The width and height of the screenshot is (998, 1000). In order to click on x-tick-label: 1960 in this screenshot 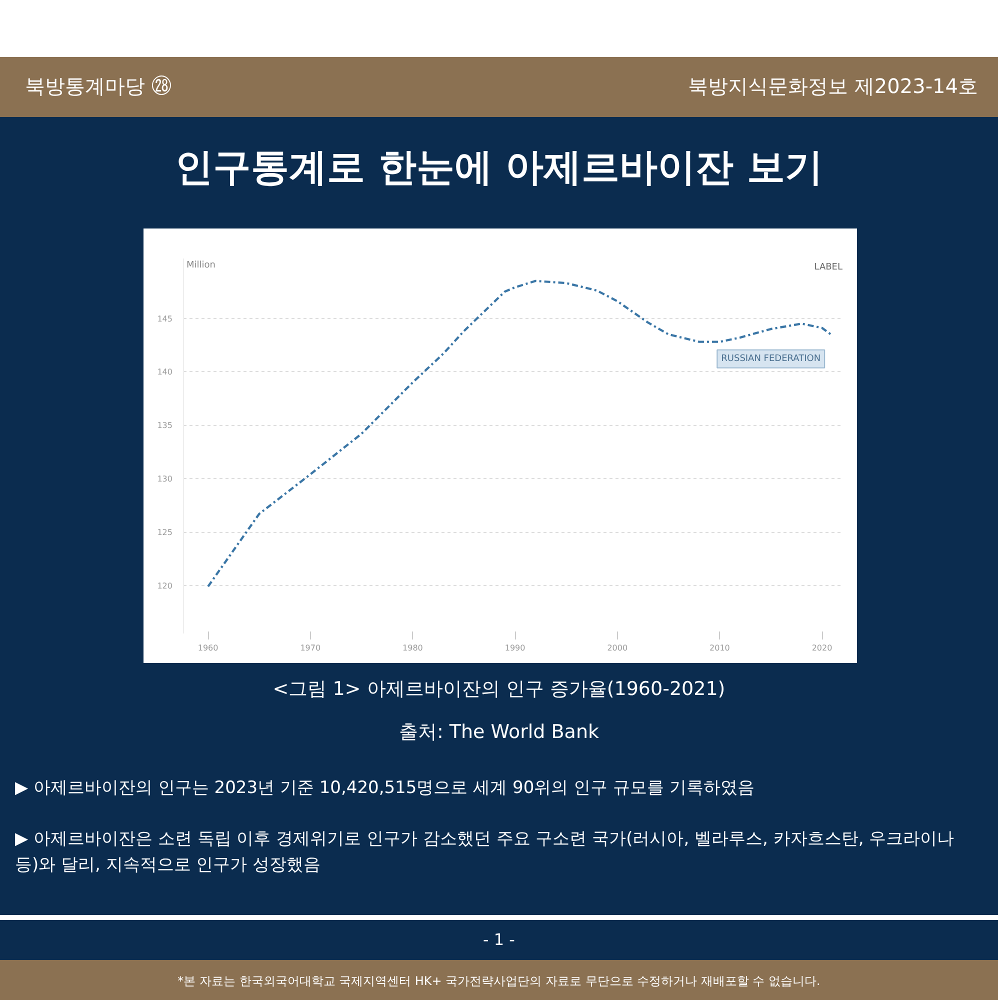, I will do `click(208, 648)`.